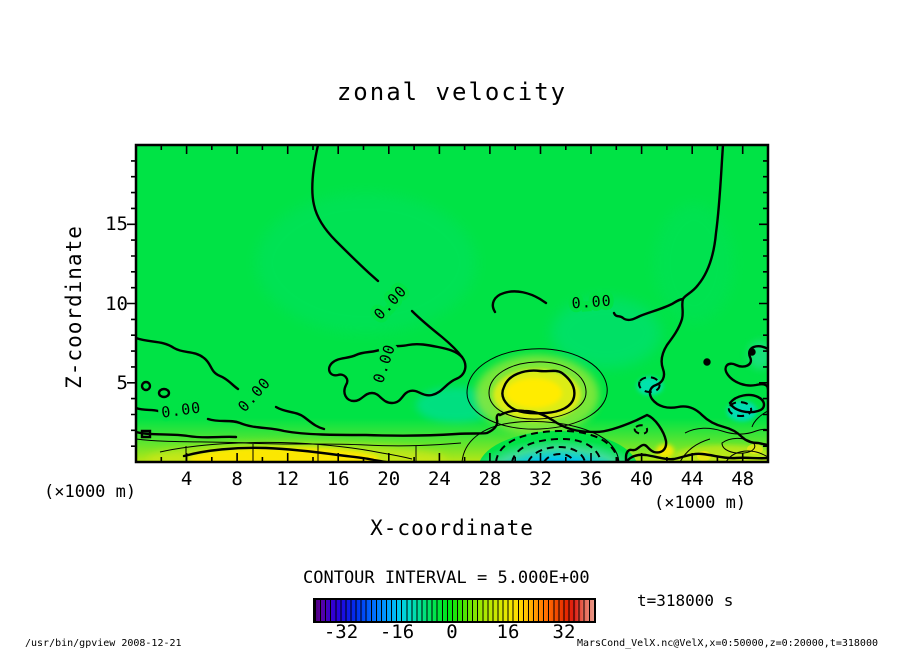 This screenshot has width=904, height=654. I want to click on y-tick-10: 10, so click(116, 304).